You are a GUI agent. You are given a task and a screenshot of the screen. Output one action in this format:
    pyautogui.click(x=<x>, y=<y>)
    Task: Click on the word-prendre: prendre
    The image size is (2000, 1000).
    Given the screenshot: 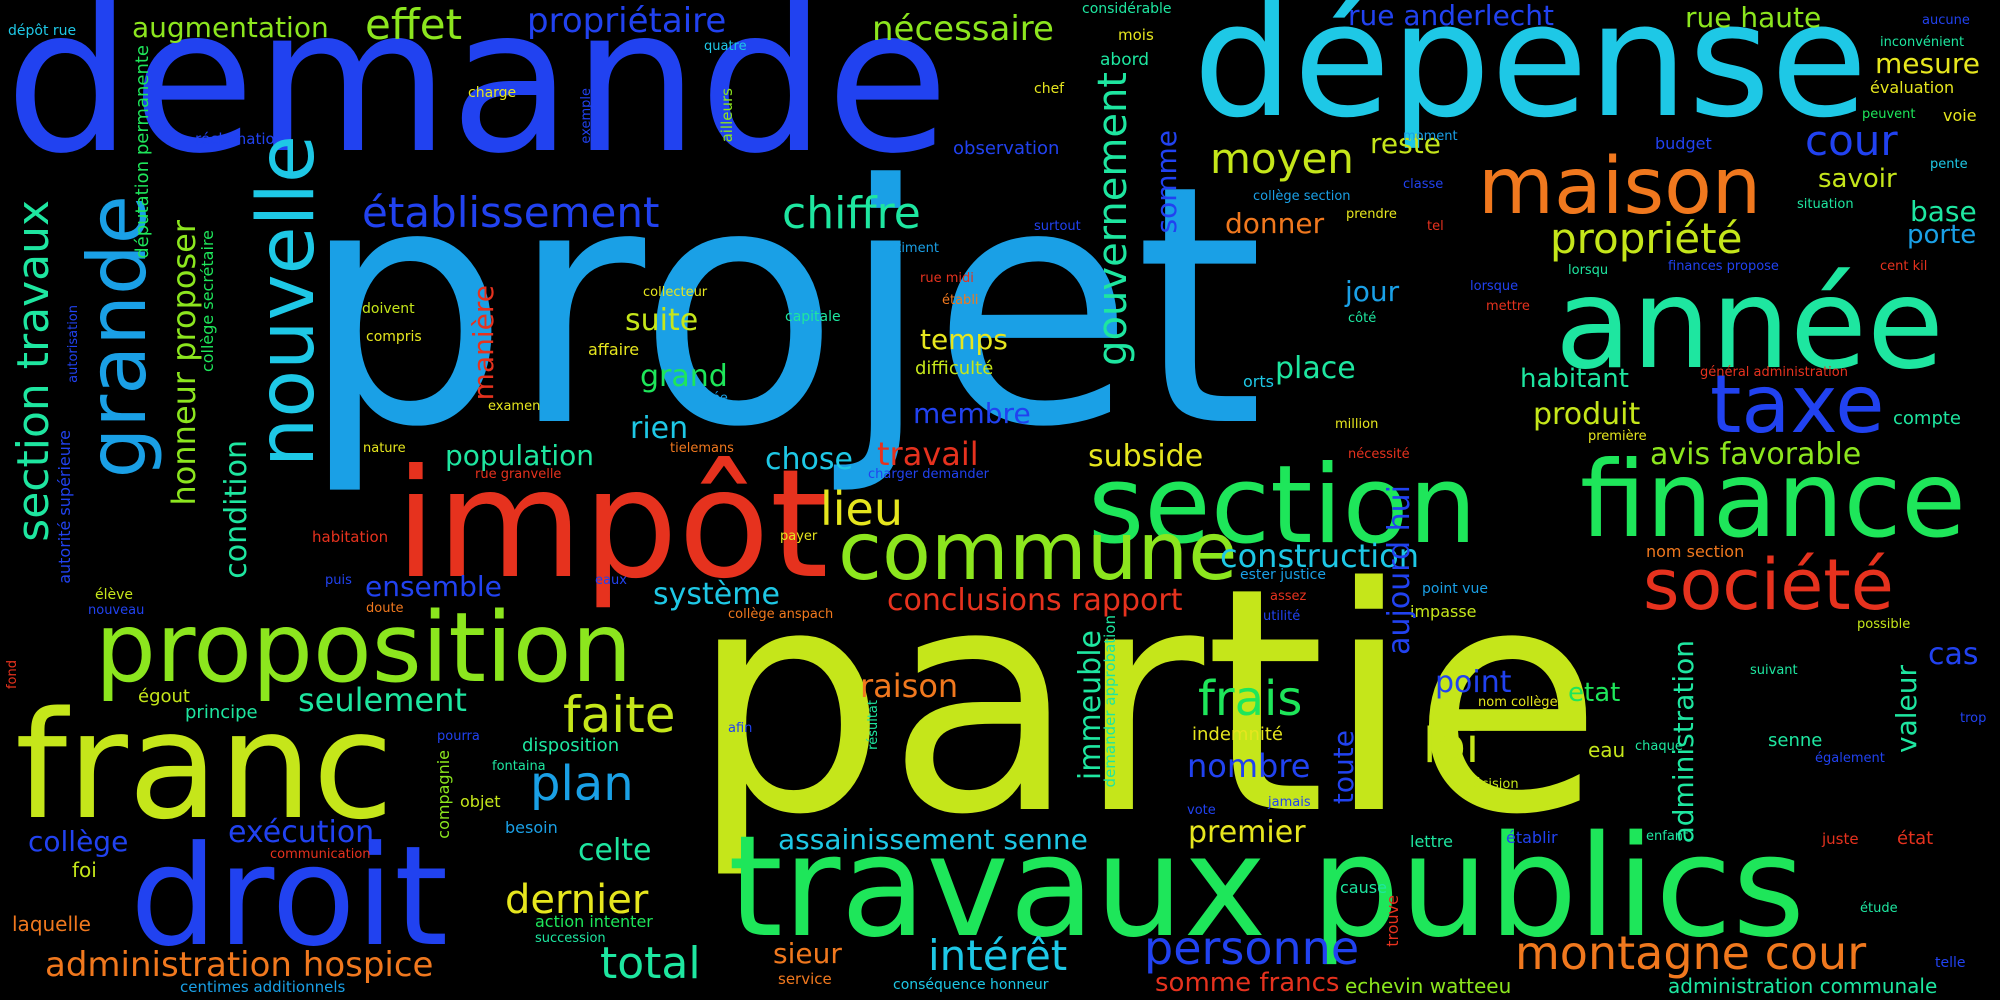 What is the action you would take?
    pyautogui.click(x=1371, y=214)
    